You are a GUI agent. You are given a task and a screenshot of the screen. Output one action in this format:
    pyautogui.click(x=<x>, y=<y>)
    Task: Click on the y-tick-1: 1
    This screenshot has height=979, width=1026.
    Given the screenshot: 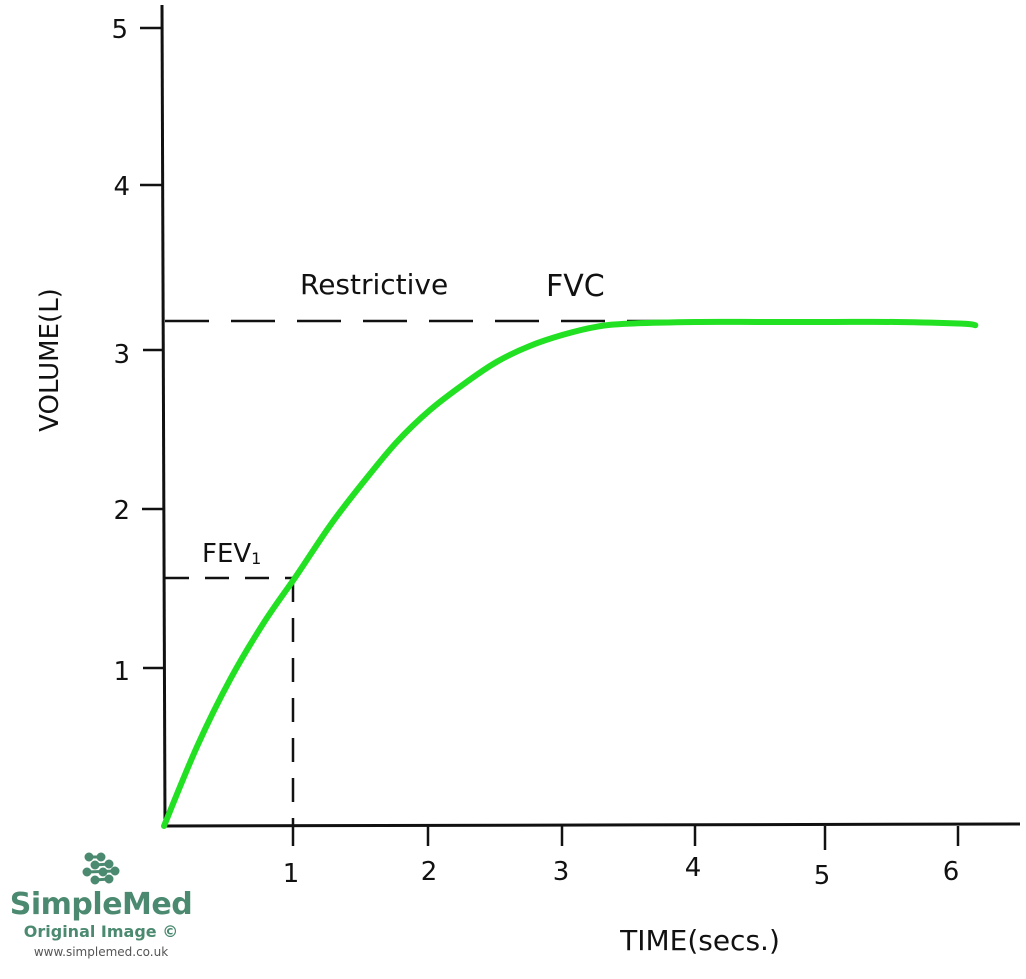 What is the action you would take?
    pyautogui.click(x=121, y=672)
    